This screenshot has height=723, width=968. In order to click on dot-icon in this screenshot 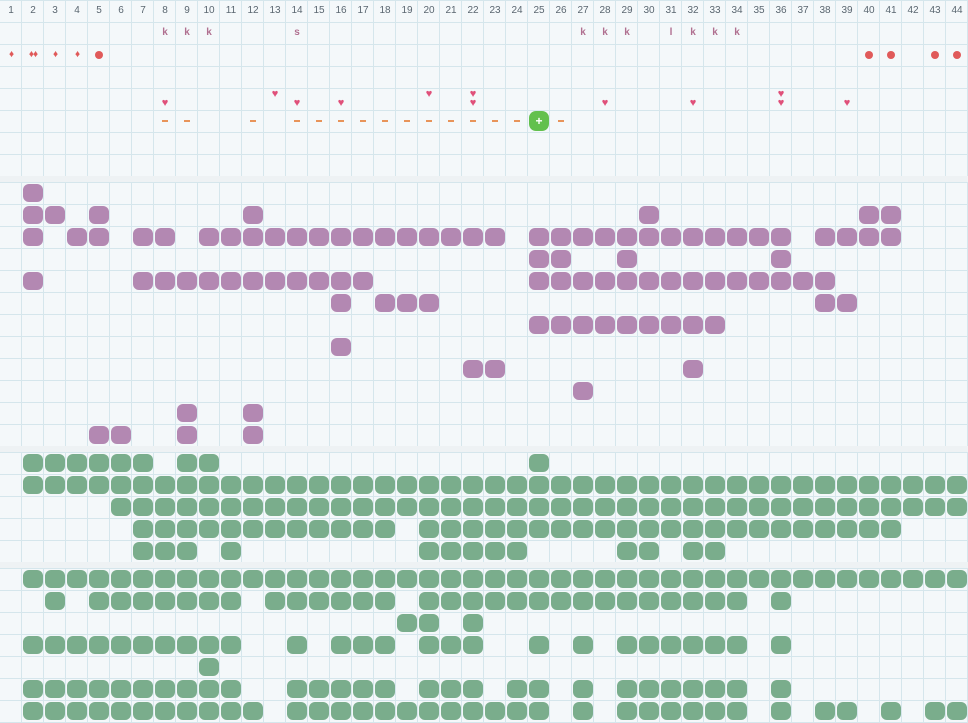, I will do `click(99, 55)`.